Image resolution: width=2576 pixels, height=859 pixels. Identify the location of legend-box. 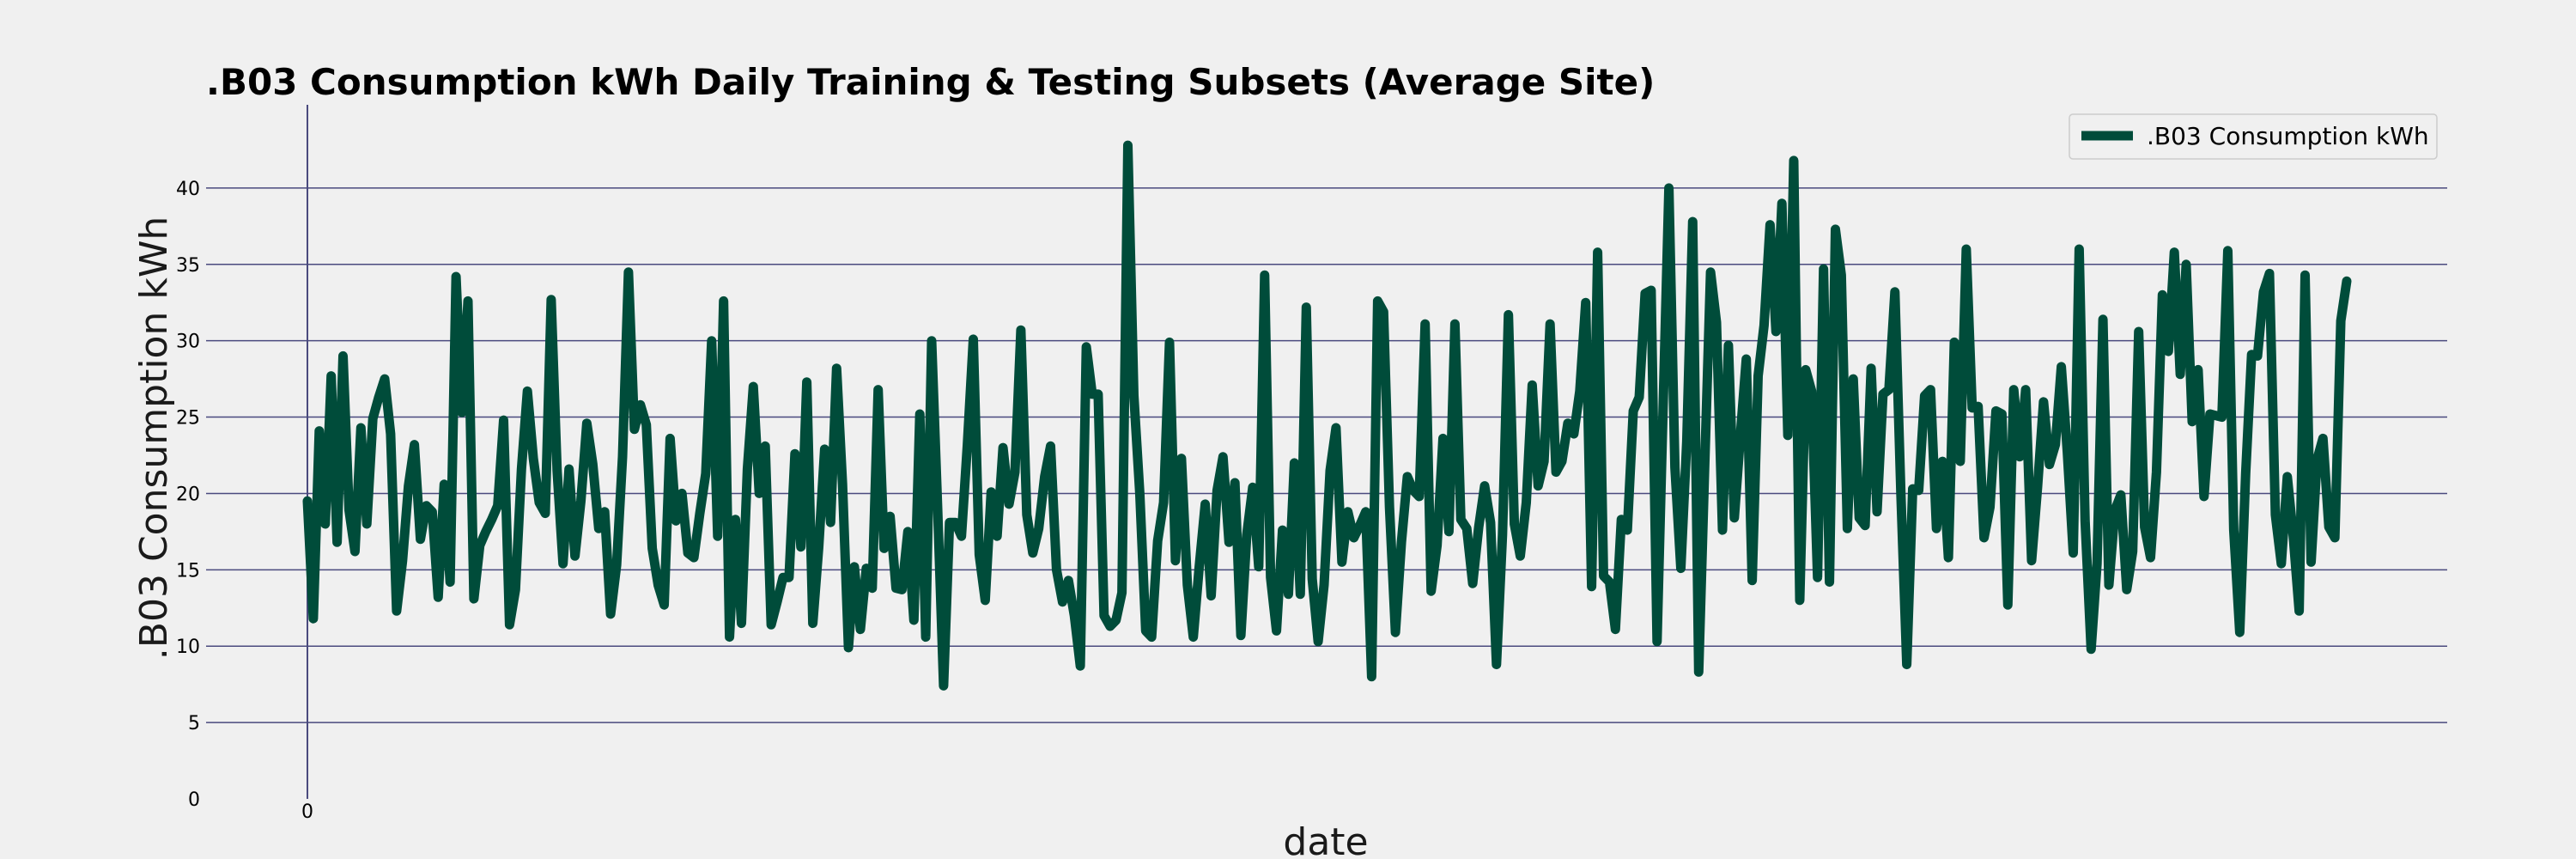
(2253, 137).